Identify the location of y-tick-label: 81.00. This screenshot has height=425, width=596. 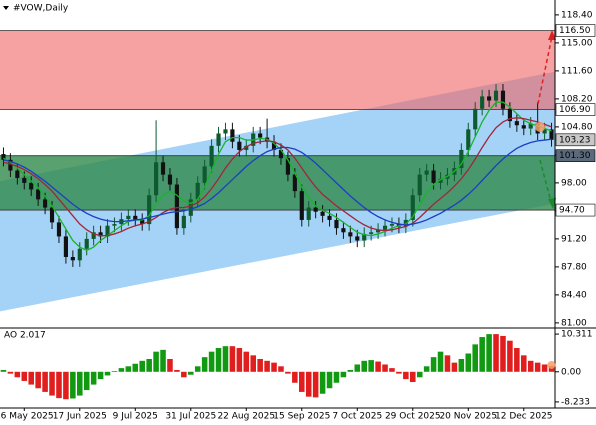
(574, 323).